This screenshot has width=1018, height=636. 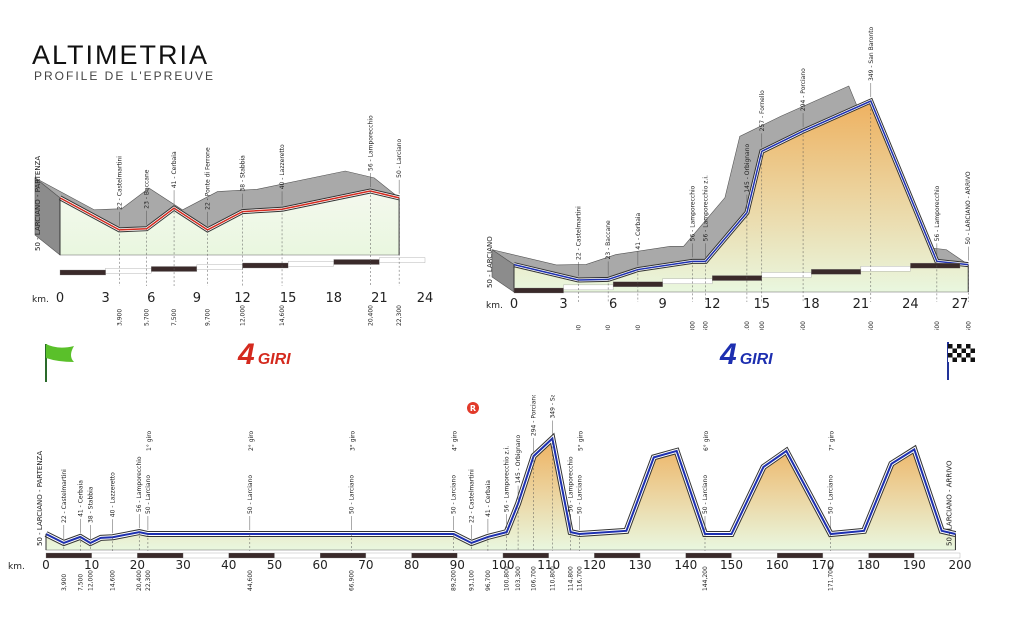 What do you see at coordinates (712, 304) in the screenshot?
I see `x-tick-label: 12` at bounding box center [712, 304].